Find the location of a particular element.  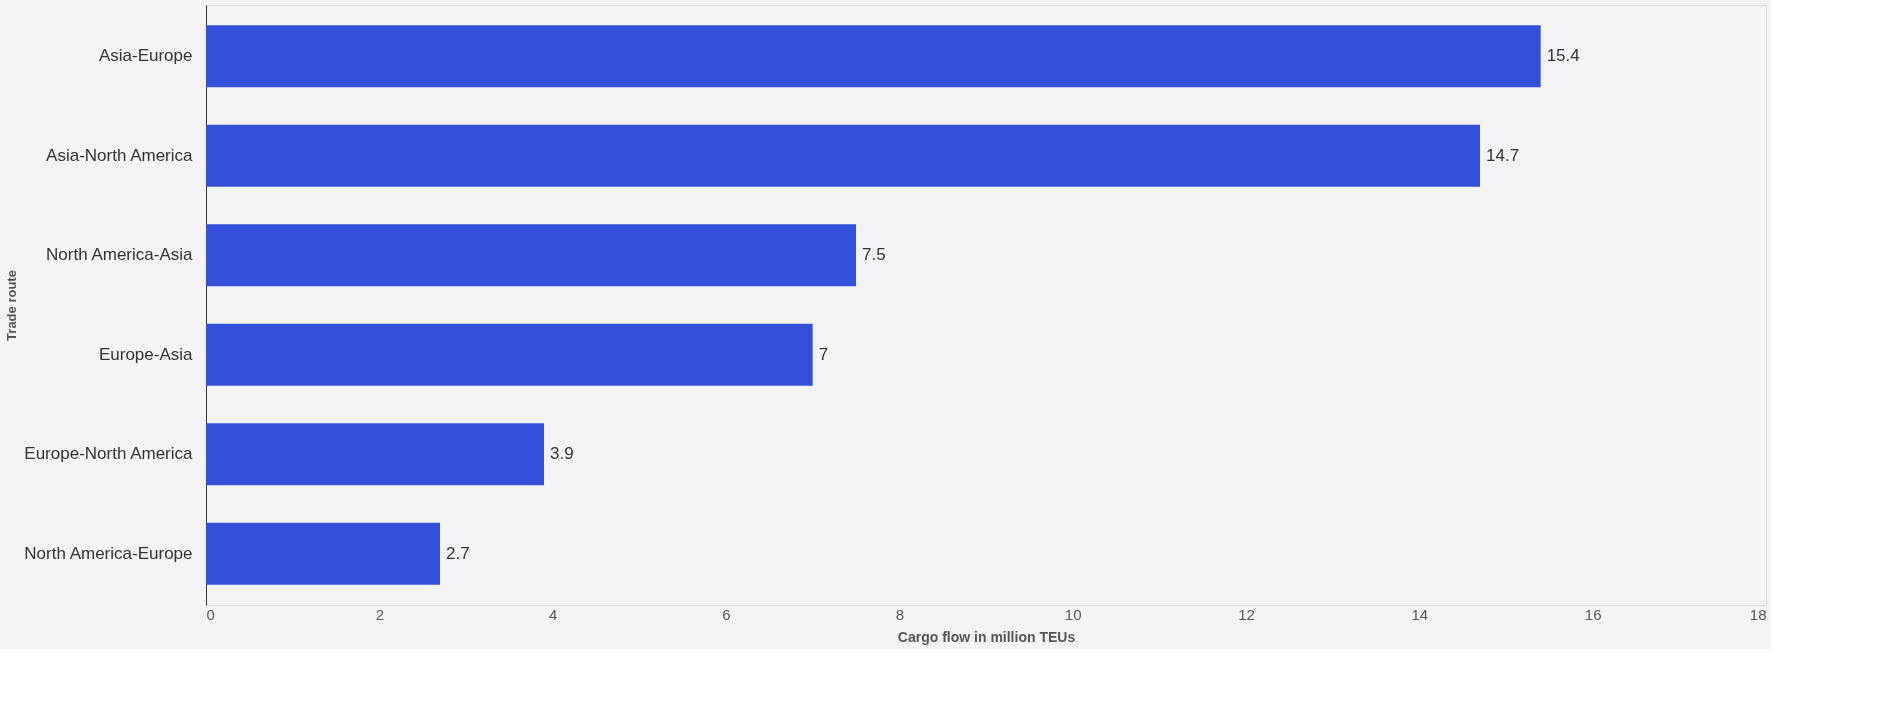

y-tick-label: North America-Europe is located at coordinates (108, 553).